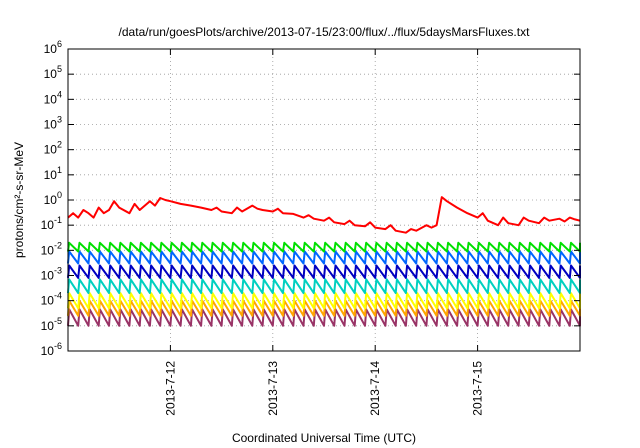 The width and height of the screenshot is (640, 448). I want to click on y-tick-label: 10⁰, so click(53, 198).